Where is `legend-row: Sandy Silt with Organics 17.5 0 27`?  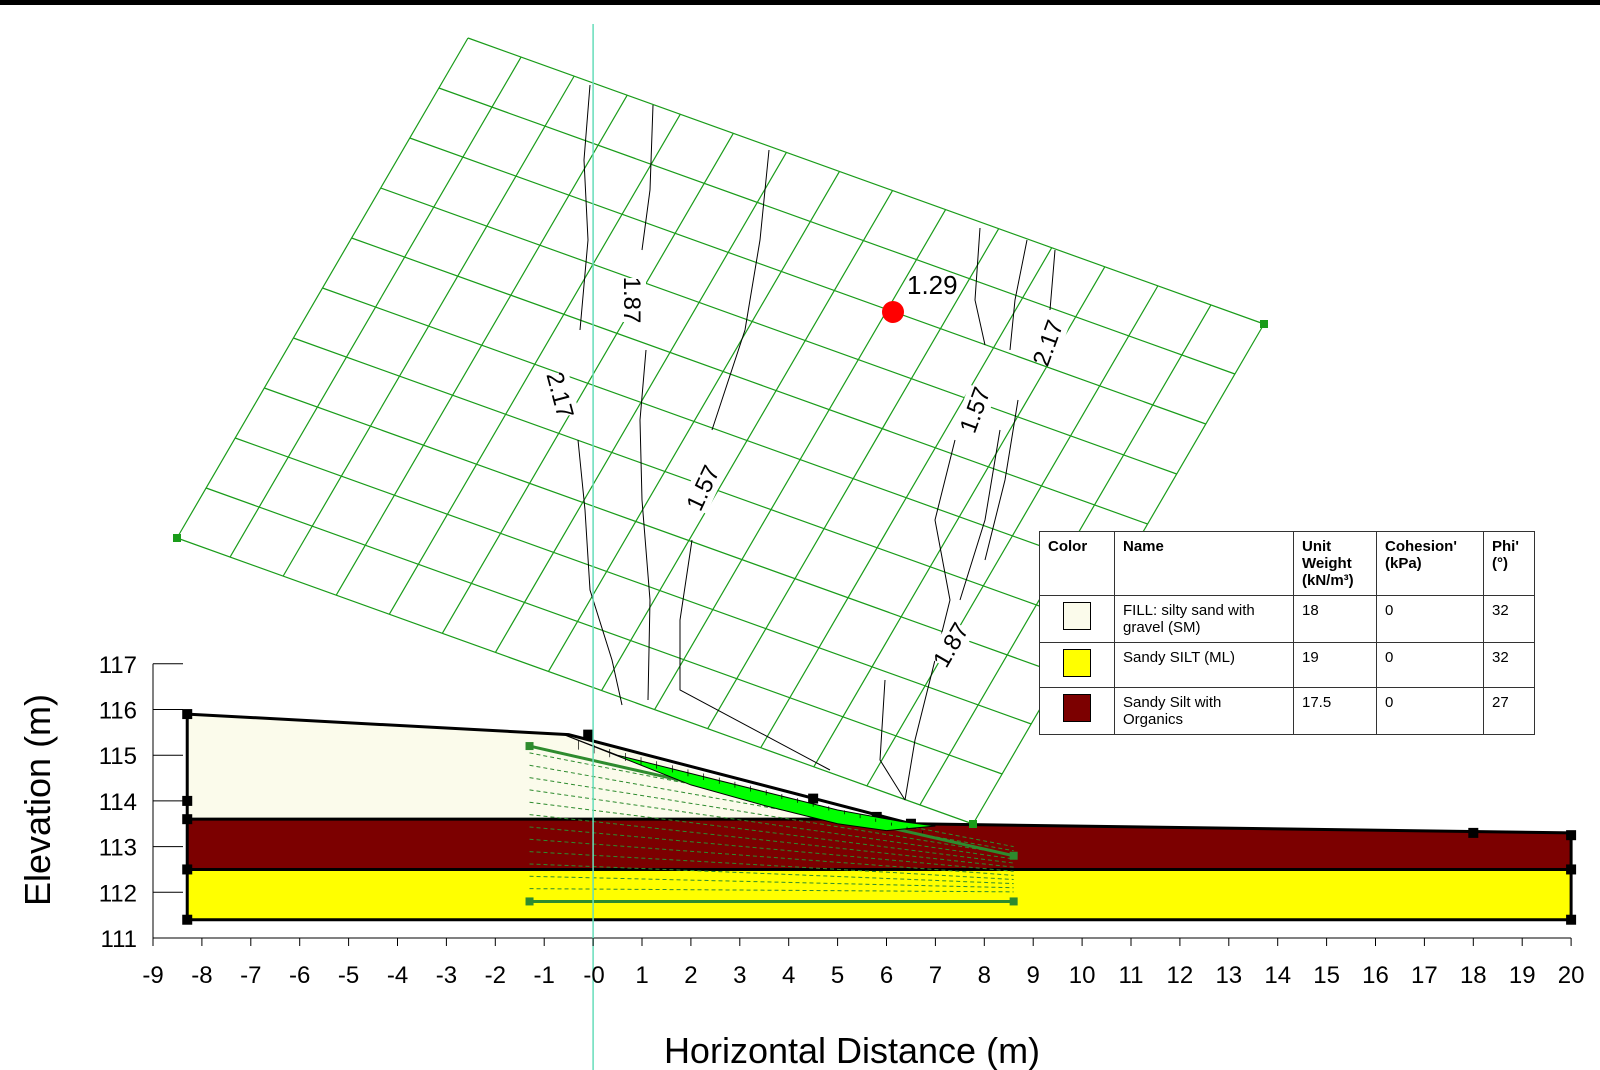
legend-row: Sandy Silt with Organics 17.5 0 27 is located at coordinates (1287, 711).